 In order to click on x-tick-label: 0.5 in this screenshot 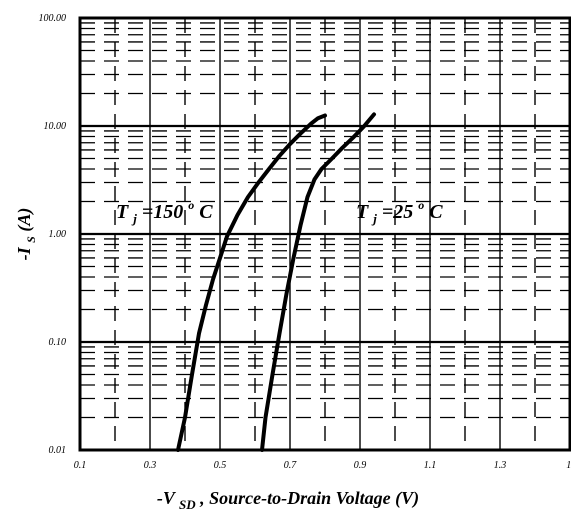, I will do `click(220, 465)`.